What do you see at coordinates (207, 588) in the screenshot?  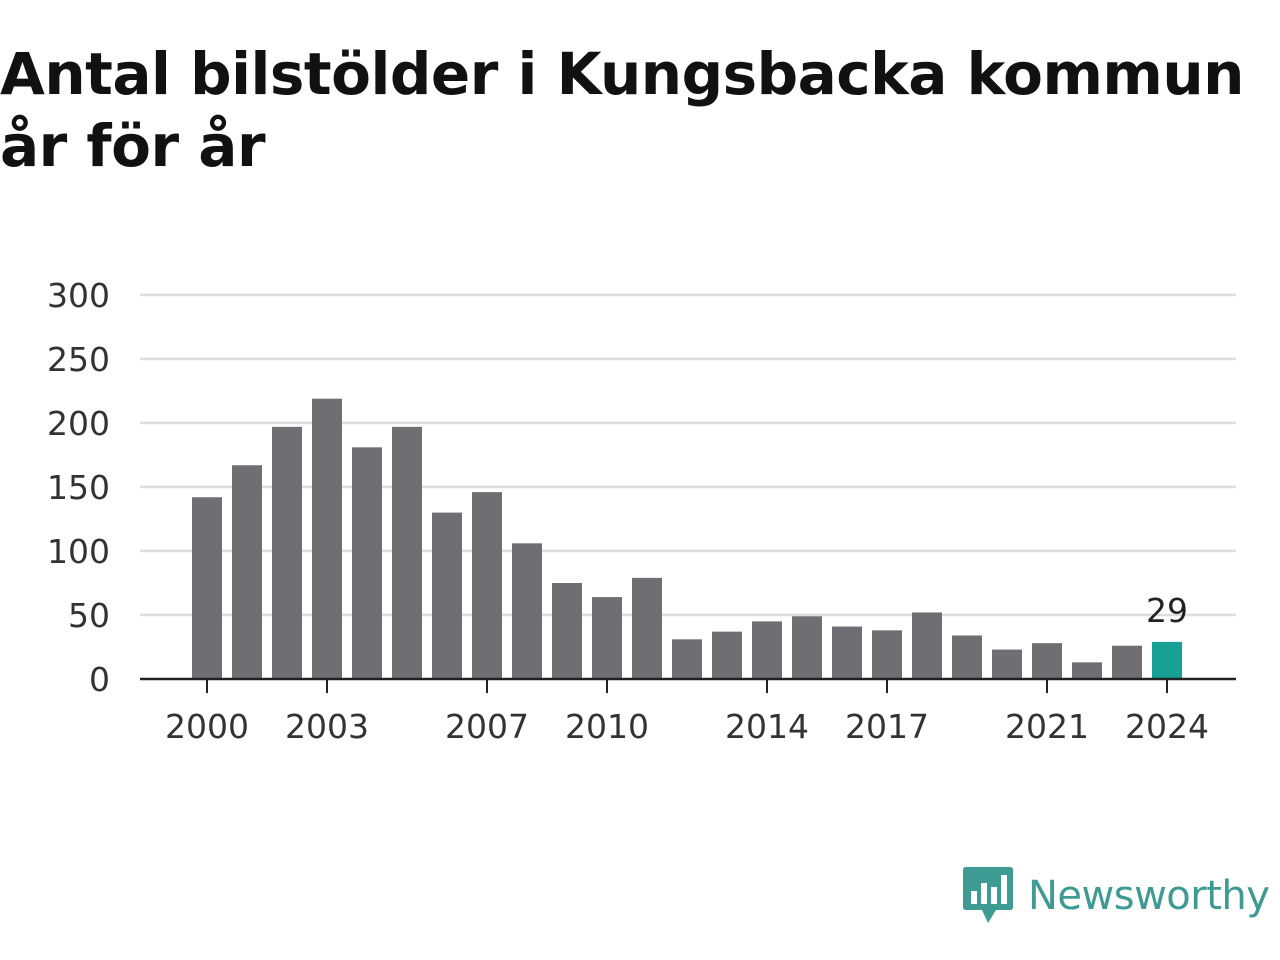 I see `bar-2000` at bounding box center [207, 588].